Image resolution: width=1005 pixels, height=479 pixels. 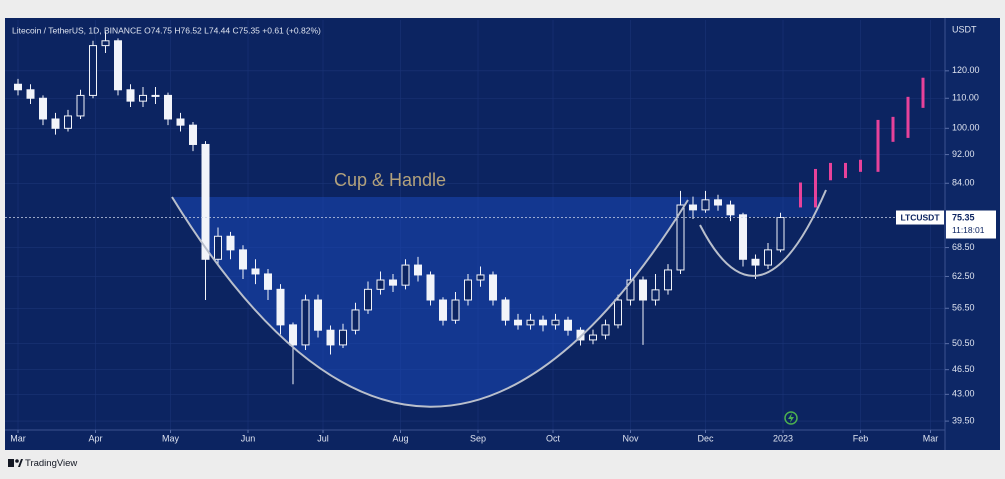 What do you see at coordinates (323, 438) in the screenshot?
I see `x-tick-label: Jul` at bounding box center [323, 438].